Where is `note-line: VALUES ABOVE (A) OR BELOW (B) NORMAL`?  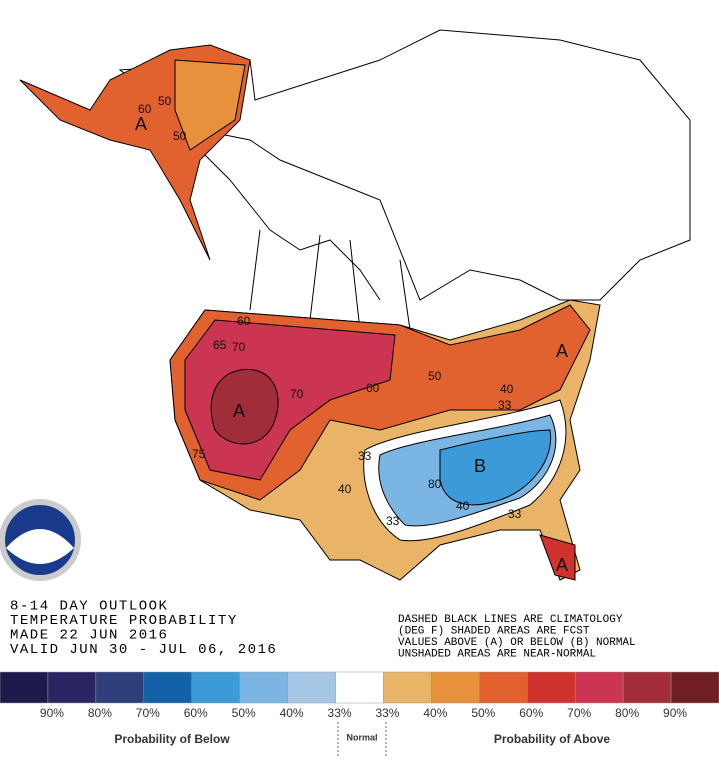 note-line: VALUES ABOVE (A) OR BELOW (B) NORMAL is located at coordinates (517, 643).